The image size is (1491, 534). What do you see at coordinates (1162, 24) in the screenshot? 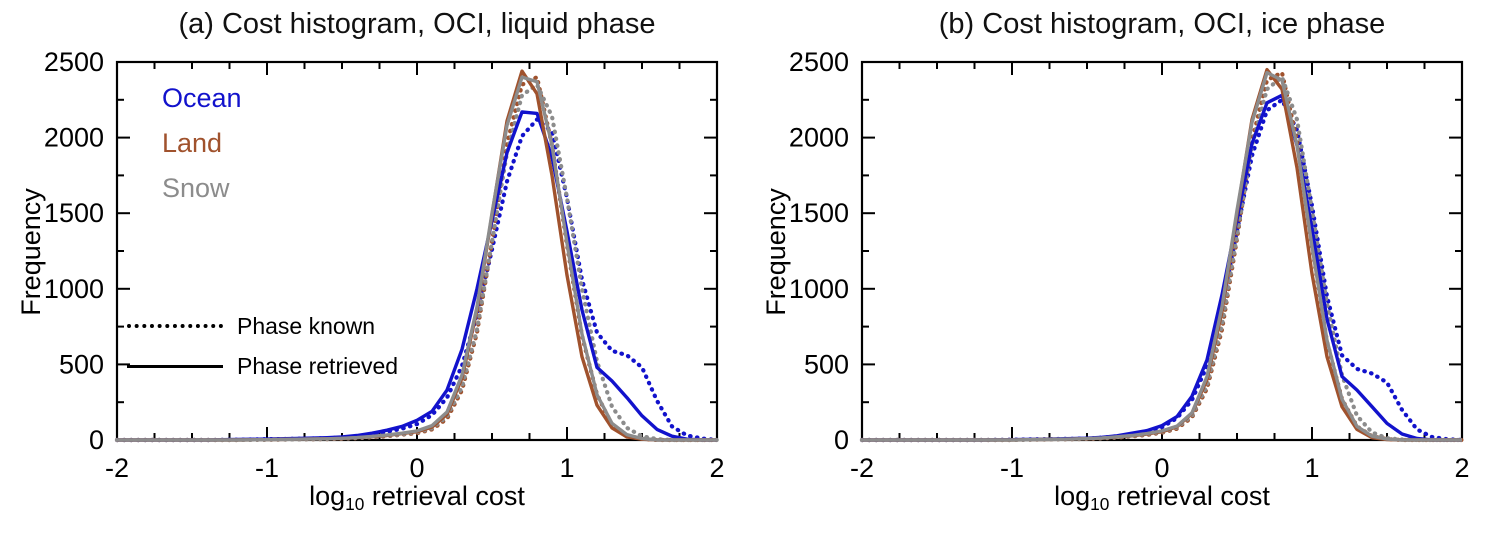
I see `panel-b-title: (b) Cost histogram, OCI, ice phase` at bounding box center [1162, 24].